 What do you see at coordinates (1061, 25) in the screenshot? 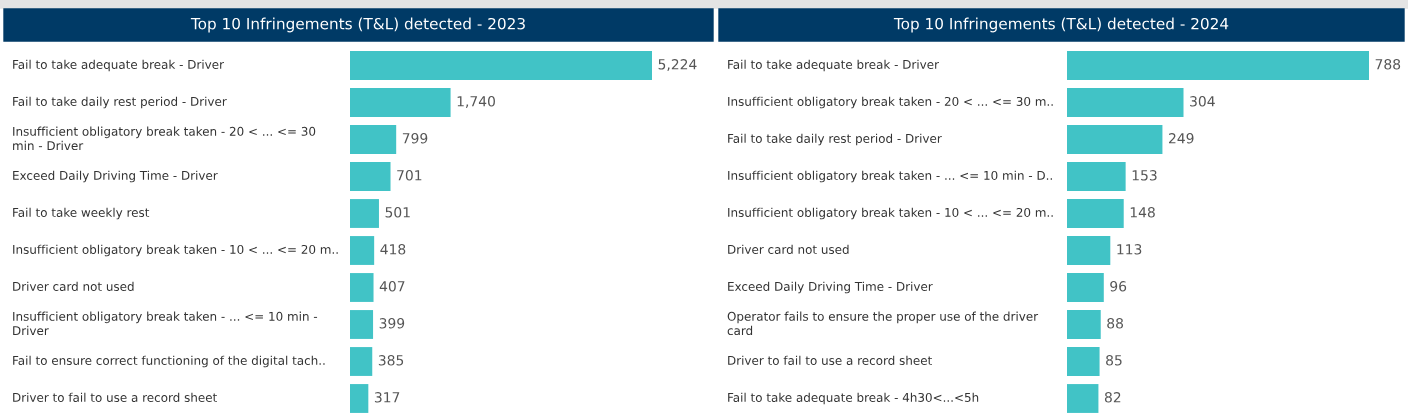
I see `chart-title: Top 10 Infringements (T&L) detected - 2024` at bounding box center [1061, 25].